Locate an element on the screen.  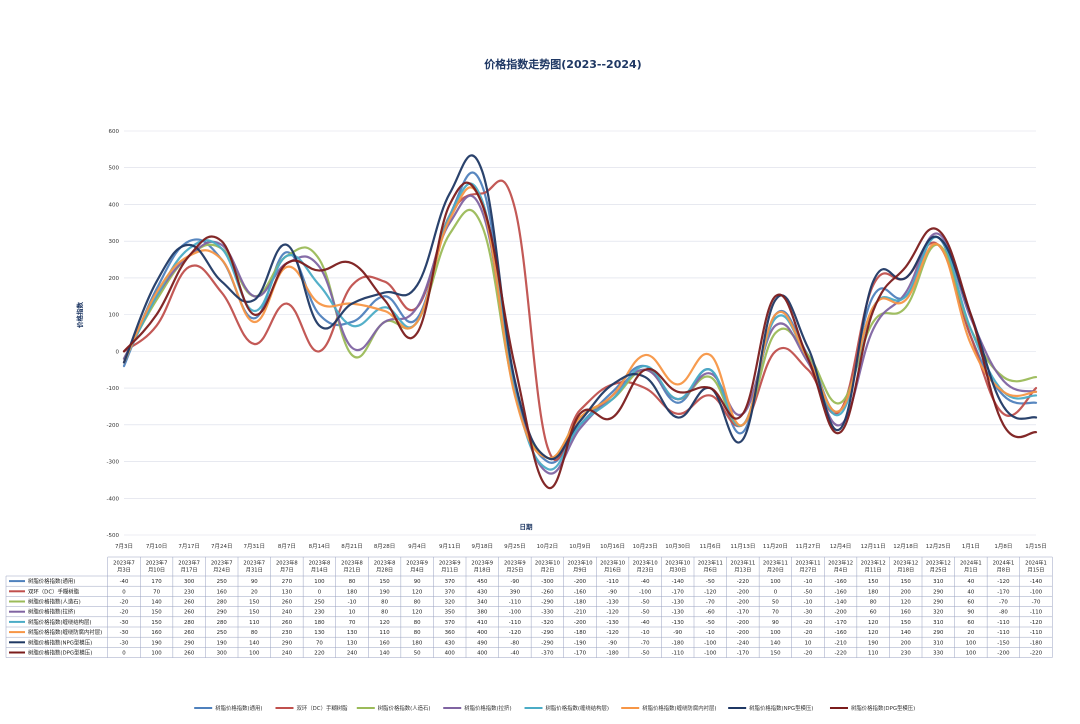
table-cell: 20 is located at coordinates (254, 592).